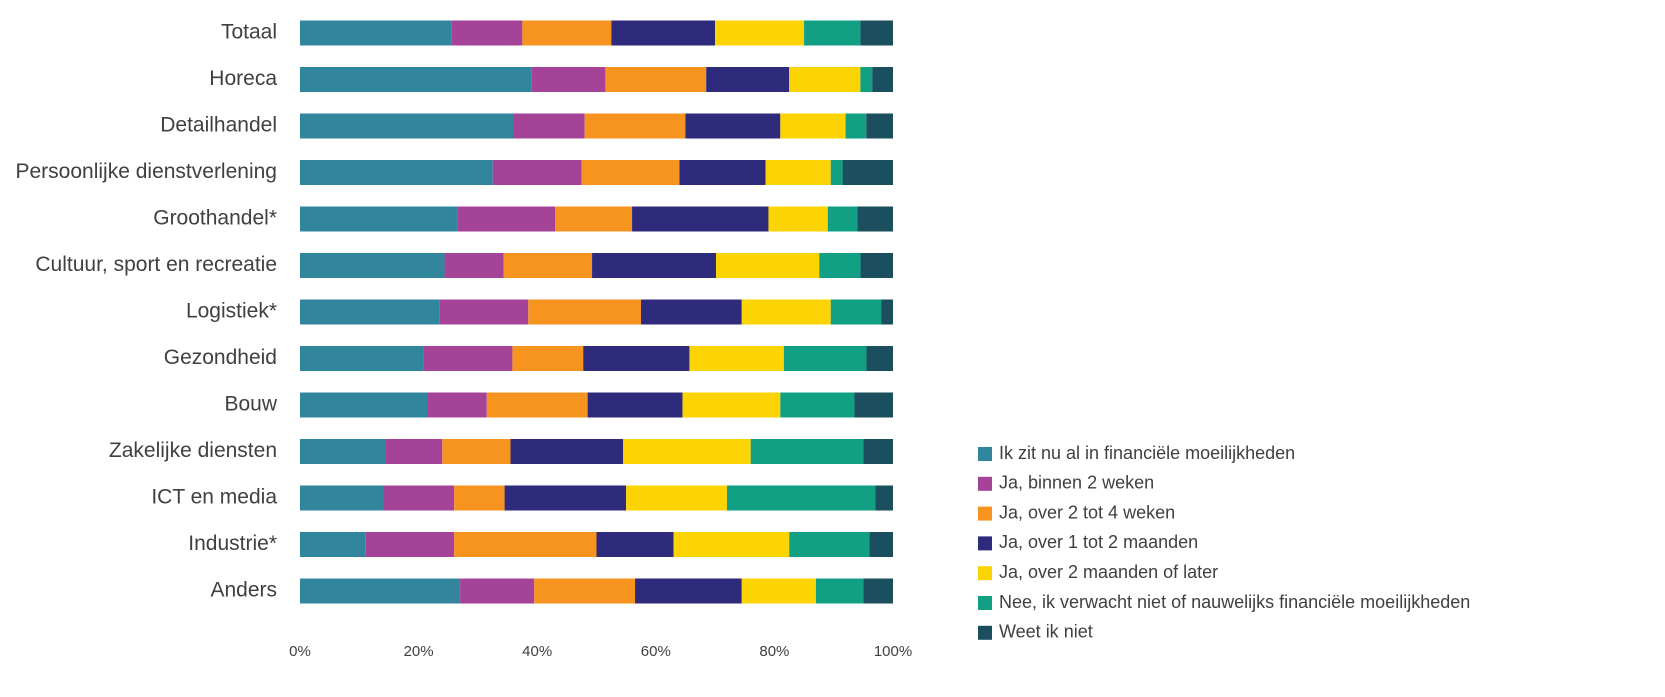 The image size is (1665, 697). Describe the element at coordinates (568, 79) in the screenshot. I see `bar-segment-horeca-s1` at that location.